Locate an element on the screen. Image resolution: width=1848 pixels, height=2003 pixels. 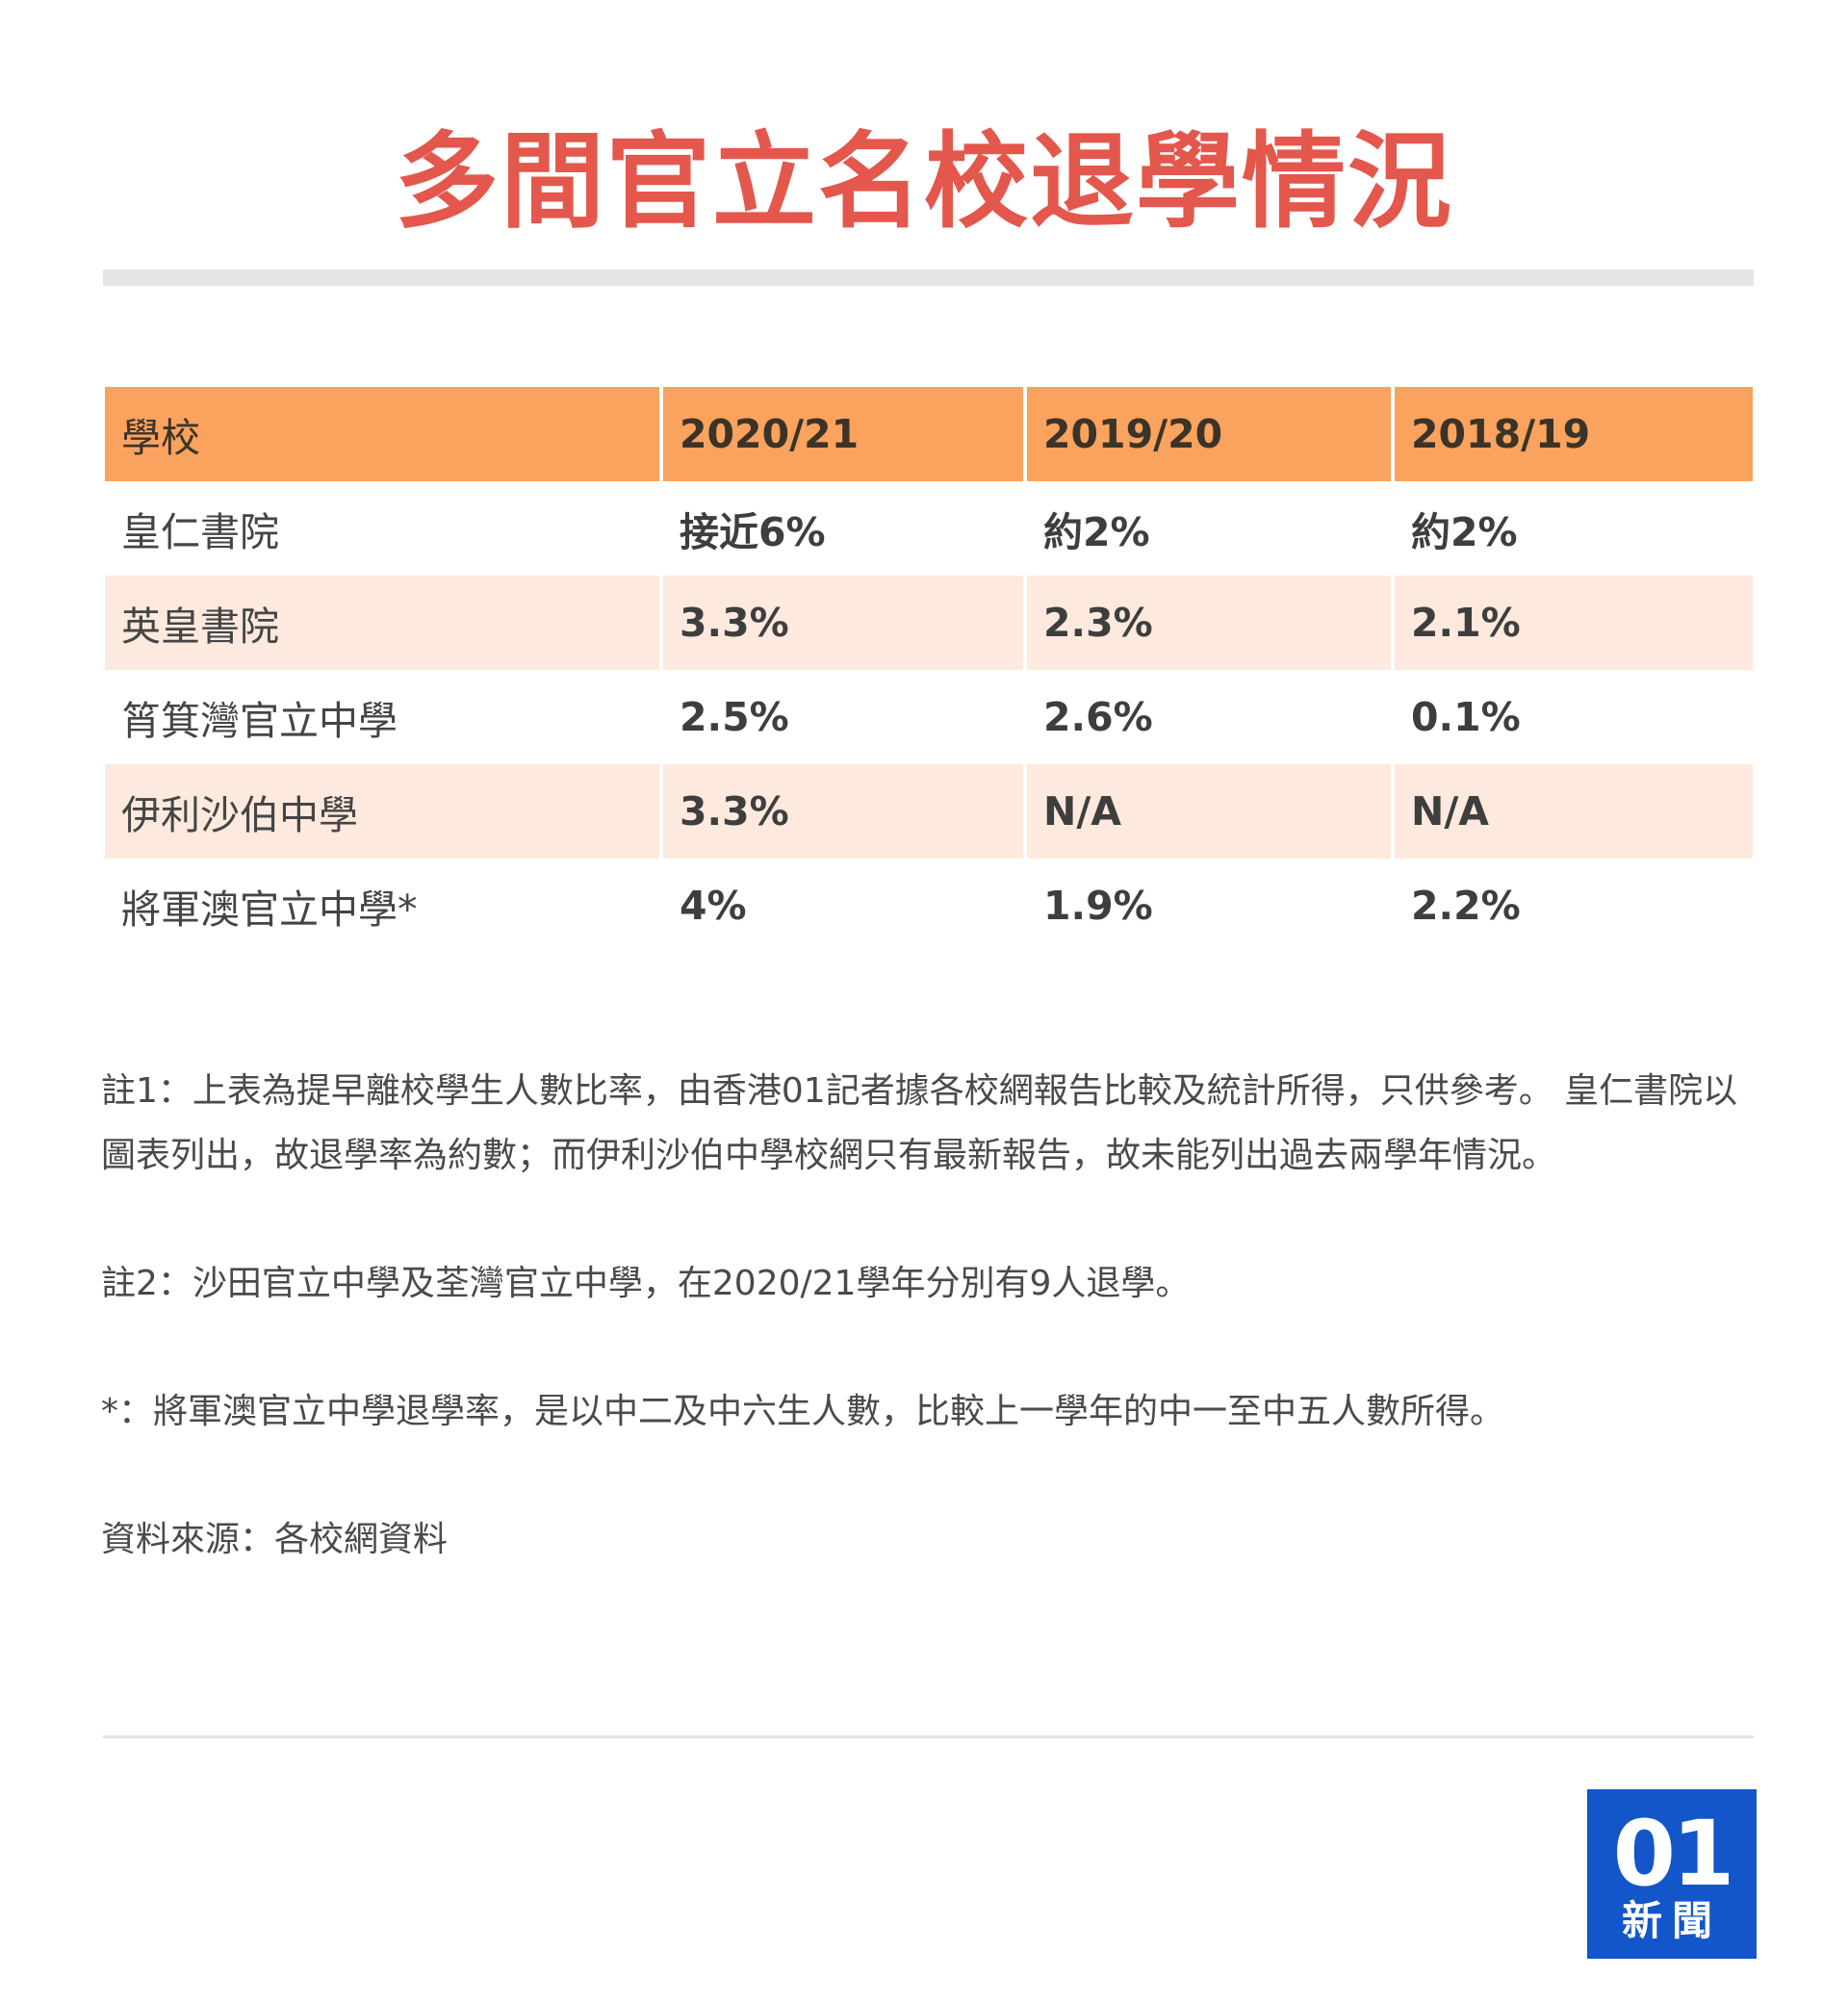
page-title: 多間官立名校退學情況 is located at coordinates (923, 182).